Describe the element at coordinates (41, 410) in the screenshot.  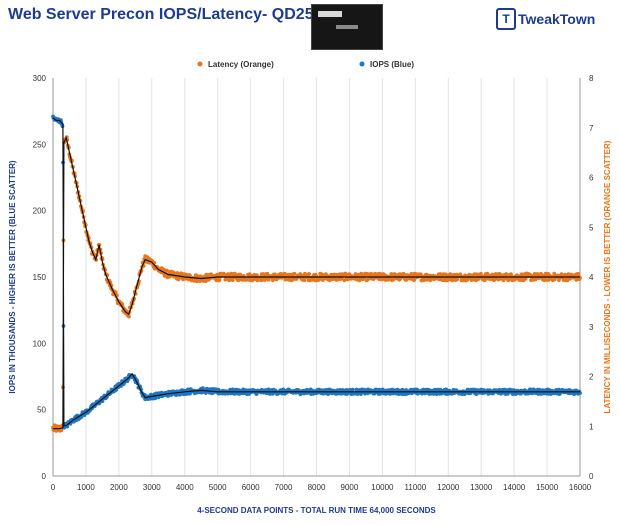
I see `y-left-tick-label: 50` at that location.